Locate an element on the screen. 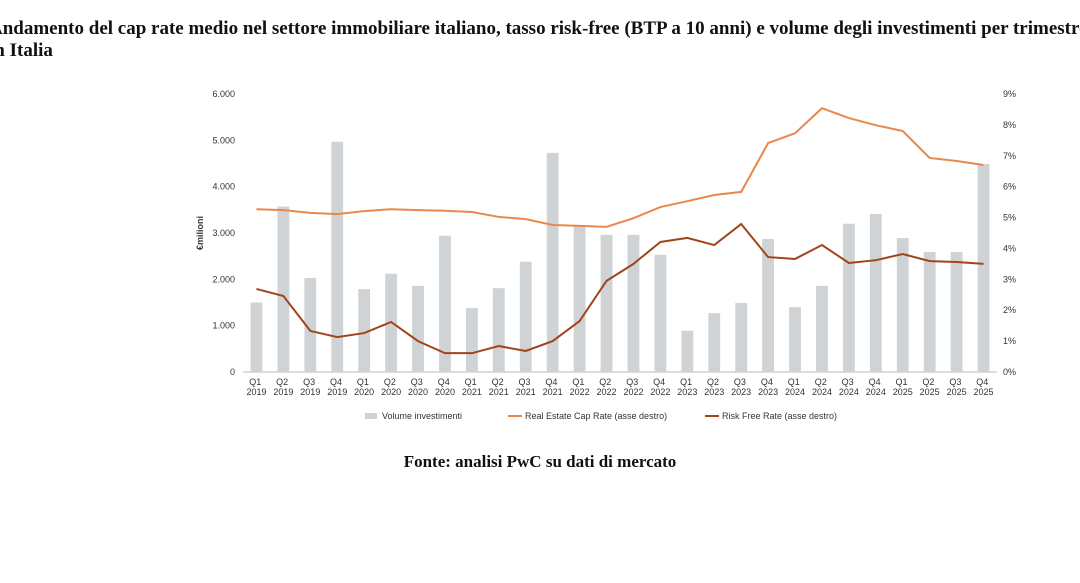 The image size is (1080, 583). x-tick-label: Q3 2025 is located at coordinates (957, 387).